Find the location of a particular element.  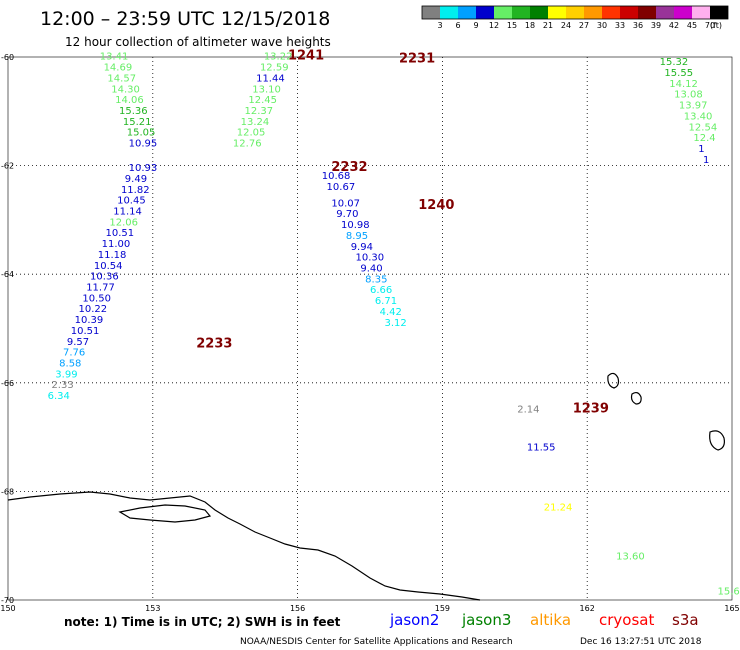

swh-value: 15.32 is located at coordinates (674, 62).